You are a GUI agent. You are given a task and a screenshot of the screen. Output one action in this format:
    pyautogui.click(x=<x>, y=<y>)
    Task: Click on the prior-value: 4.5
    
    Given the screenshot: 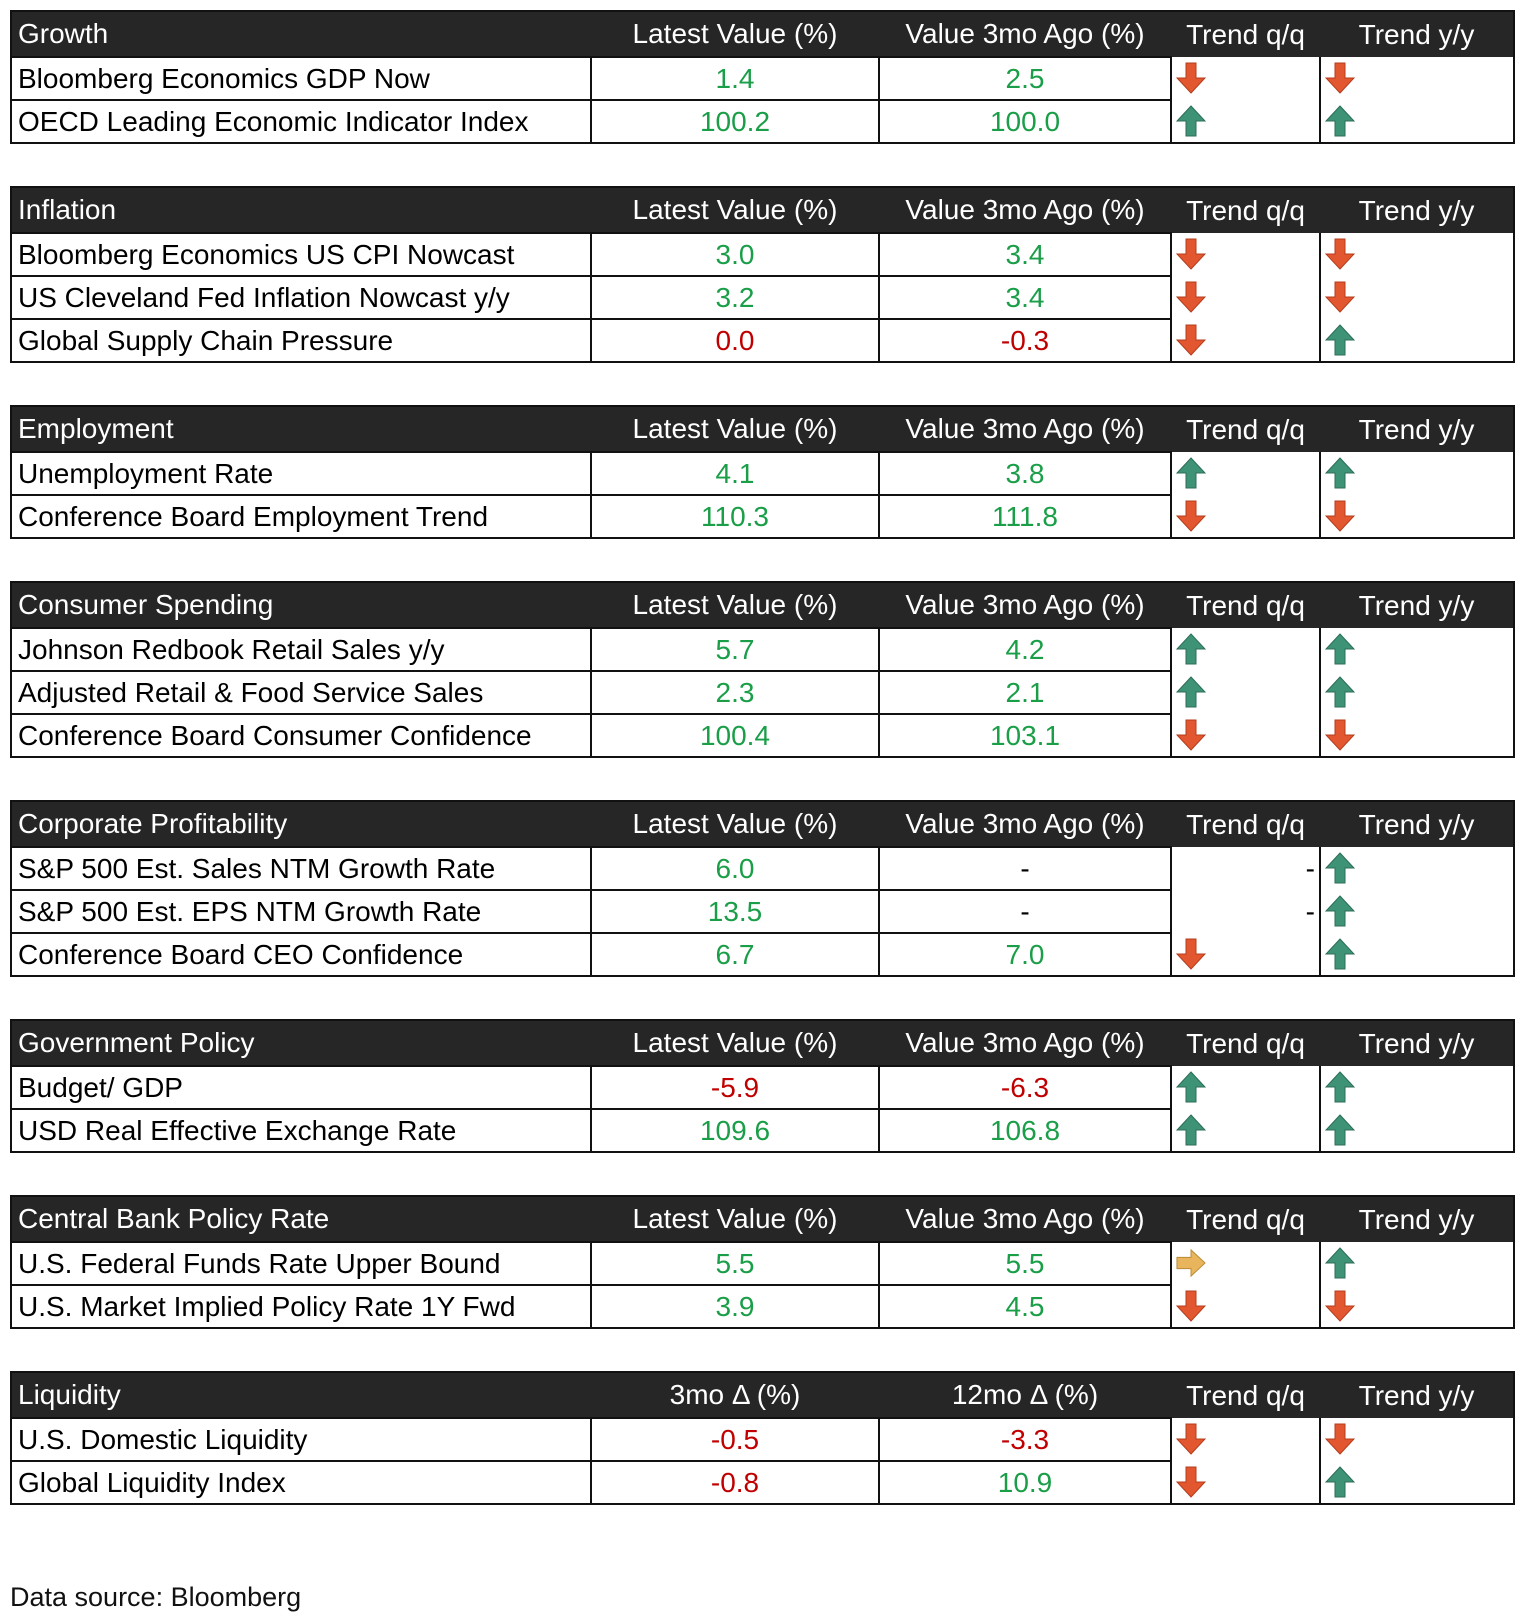 What is the action you would take?
    pyautogui.click(x=1025, y=1306)
    